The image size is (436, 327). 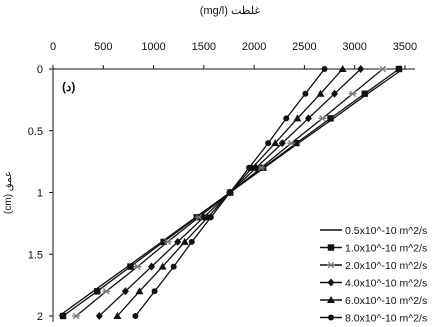 I want to click on panel-label: (د), so click(x=68, y=87).